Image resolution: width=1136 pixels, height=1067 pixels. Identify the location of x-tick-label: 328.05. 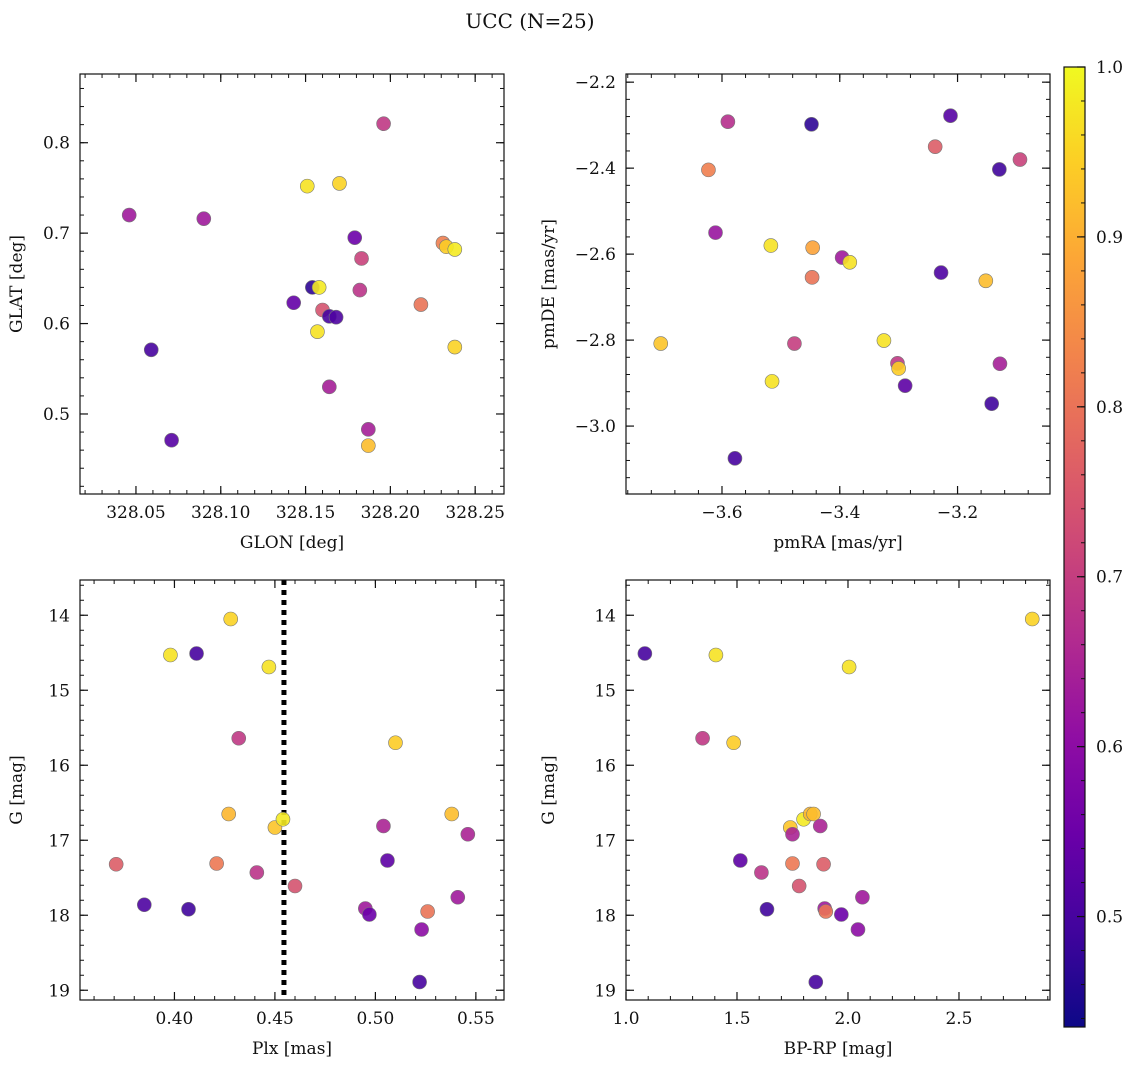
(135, 513).